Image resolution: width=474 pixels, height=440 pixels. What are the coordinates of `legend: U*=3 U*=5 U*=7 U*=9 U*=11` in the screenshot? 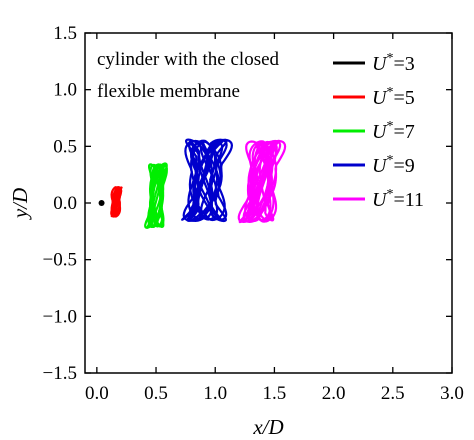 It's located at (378, 131).